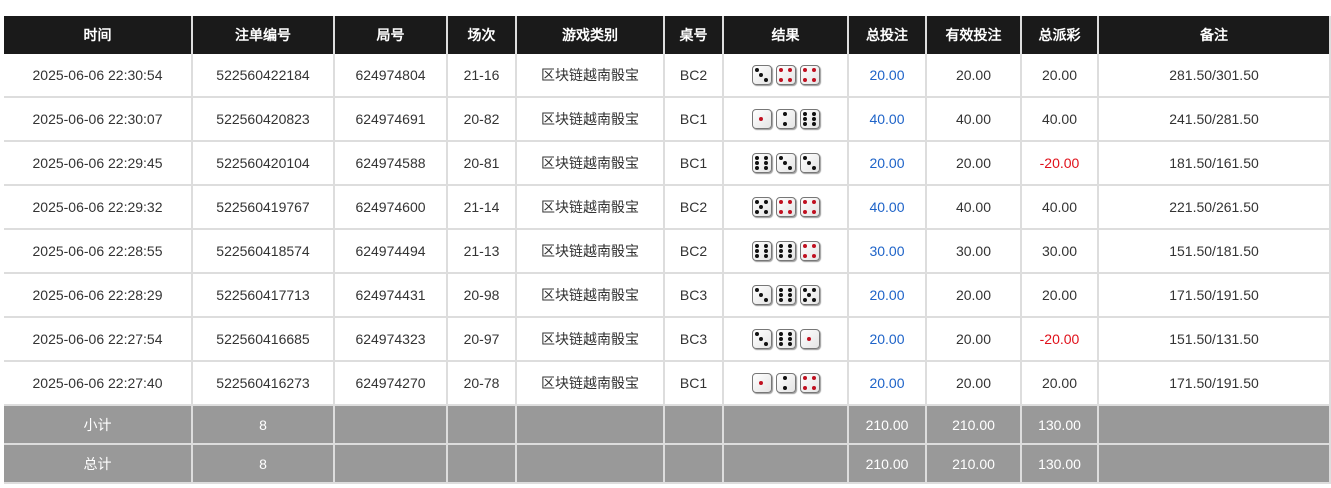 Image resolution: width=1331 pixels, height=488 pixels. What do you see at coordinates (391, 76) in the screenshot?
I see `round-cell: 624974804` at bounding box center [391, 76].